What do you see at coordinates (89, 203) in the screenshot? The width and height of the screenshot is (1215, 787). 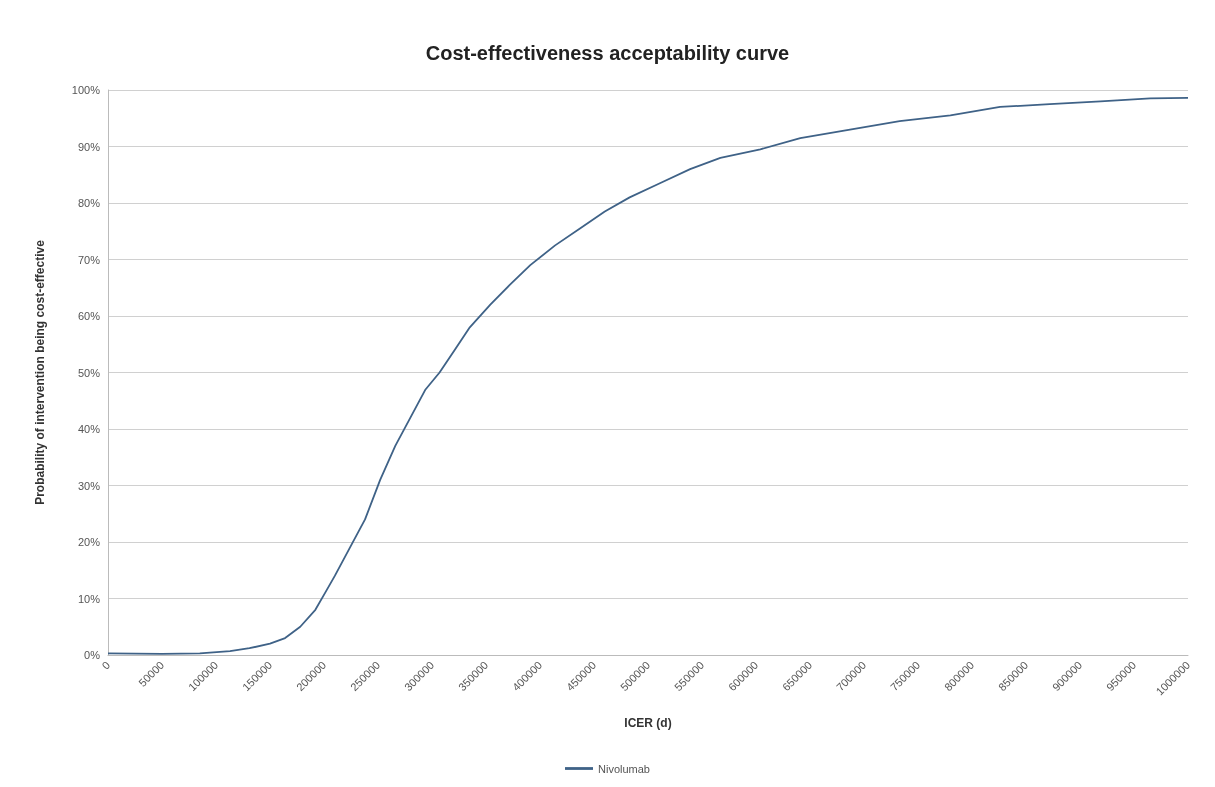 I see `y-tick-label: 80%` at bounding box center [89, 203].